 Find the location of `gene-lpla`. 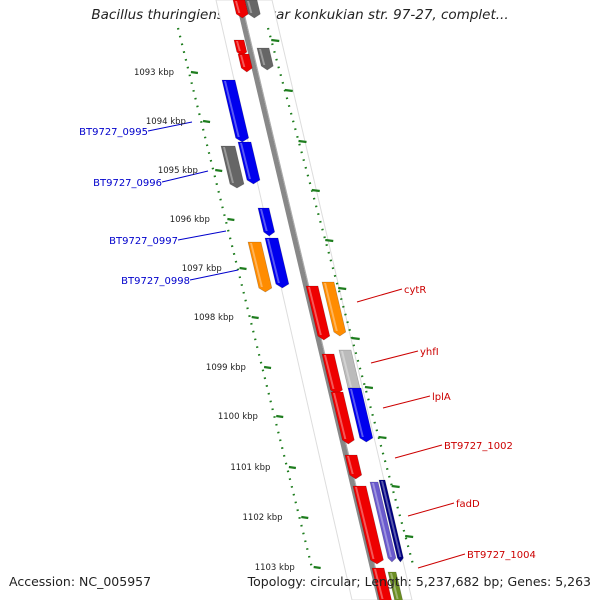

gene-lpla is located at coordinates (360, 415).